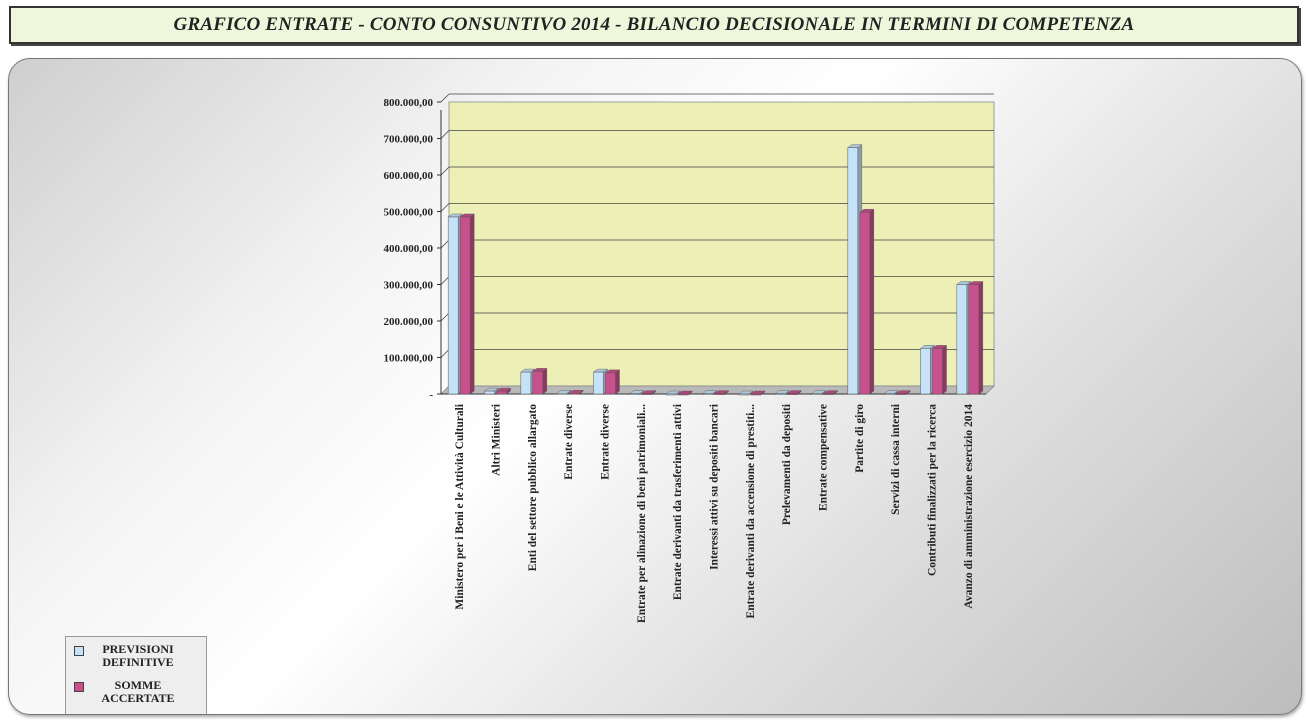 The height and width of the screenshot is (721, 1306). I want to click on x-tick-label: Avanzo di amministrazione esercizio 2014, so click(969, 506).